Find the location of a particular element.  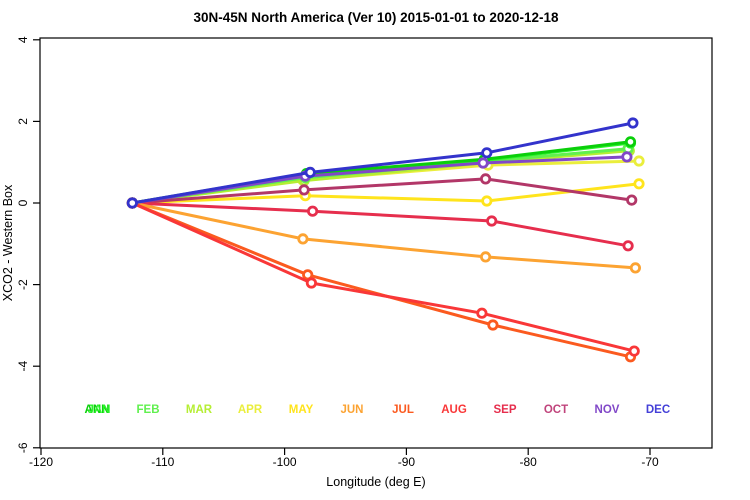

x-tick-label: -70 is located at coordinates (650, 462).